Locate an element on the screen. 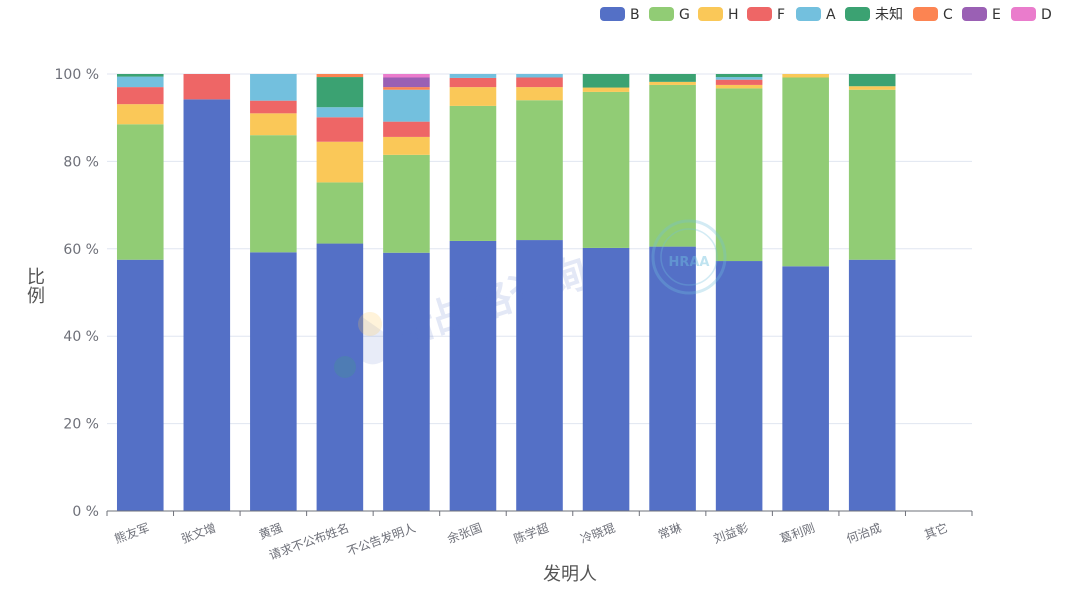 The width and height of the screenshot is (1080, 598). legend-label: A is located at coordinates (831, 15).